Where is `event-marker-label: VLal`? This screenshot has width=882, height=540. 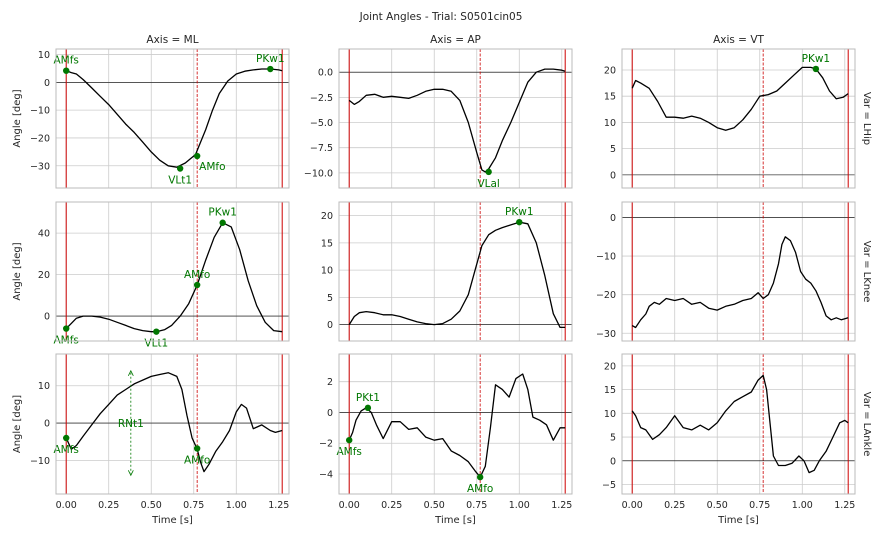 event-marker-label: VLal is located at coordinates (488, 184).